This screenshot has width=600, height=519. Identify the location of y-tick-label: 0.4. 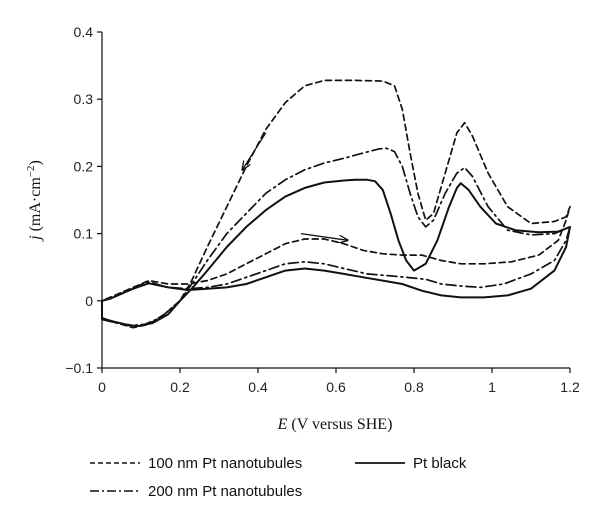
(84, 32).